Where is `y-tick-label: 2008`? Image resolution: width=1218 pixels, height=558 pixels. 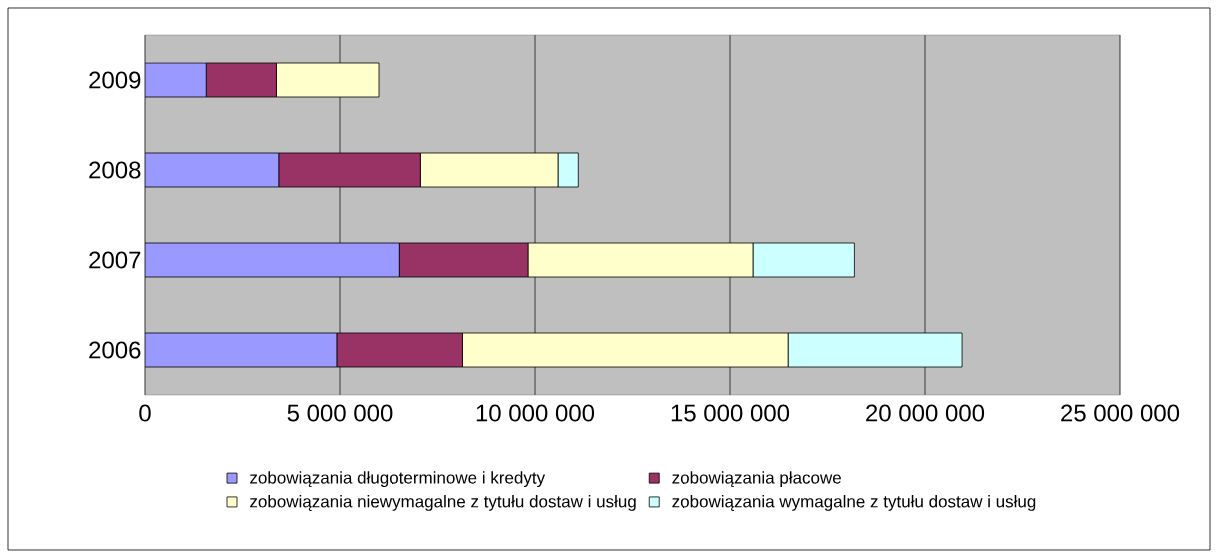 y-tick-label: 2008 is located at coordinates (115, 170).